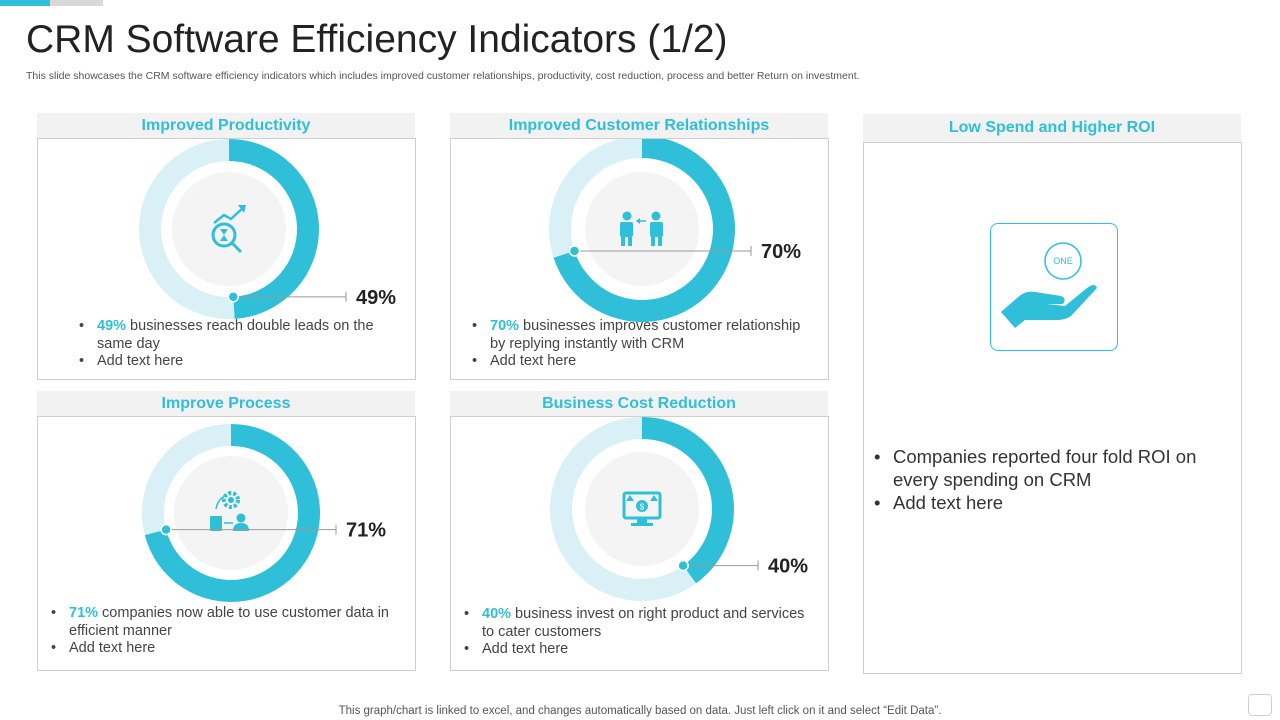 This screenshot has height=720, width=1280. I want to click on donut-value-label: 49%, so click(376, 298).